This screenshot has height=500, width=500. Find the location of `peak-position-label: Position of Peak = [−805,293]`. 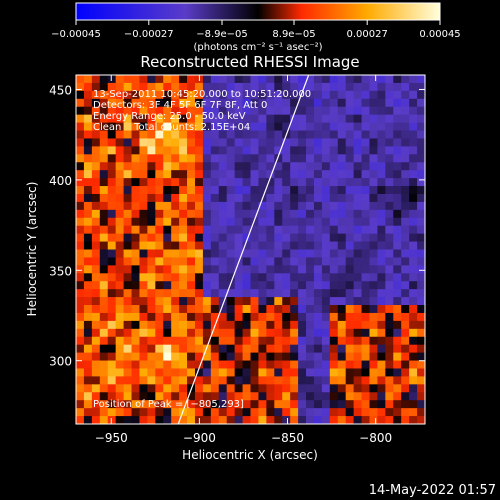

peak-position-label: Position of Peak = [−805,293] is located at coordinates (168, 404).